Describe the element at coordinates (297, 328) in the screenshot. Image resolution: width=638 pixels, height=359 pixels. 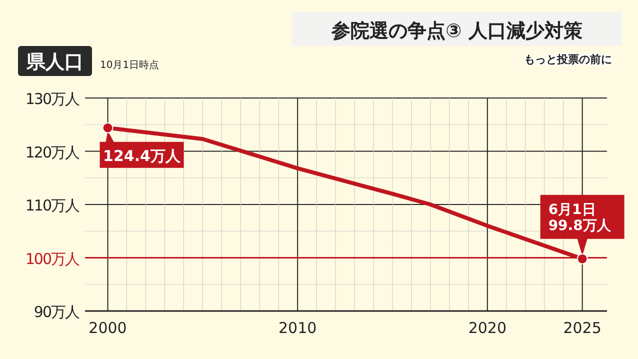
I see `x-tick-label: 2010` at that location.